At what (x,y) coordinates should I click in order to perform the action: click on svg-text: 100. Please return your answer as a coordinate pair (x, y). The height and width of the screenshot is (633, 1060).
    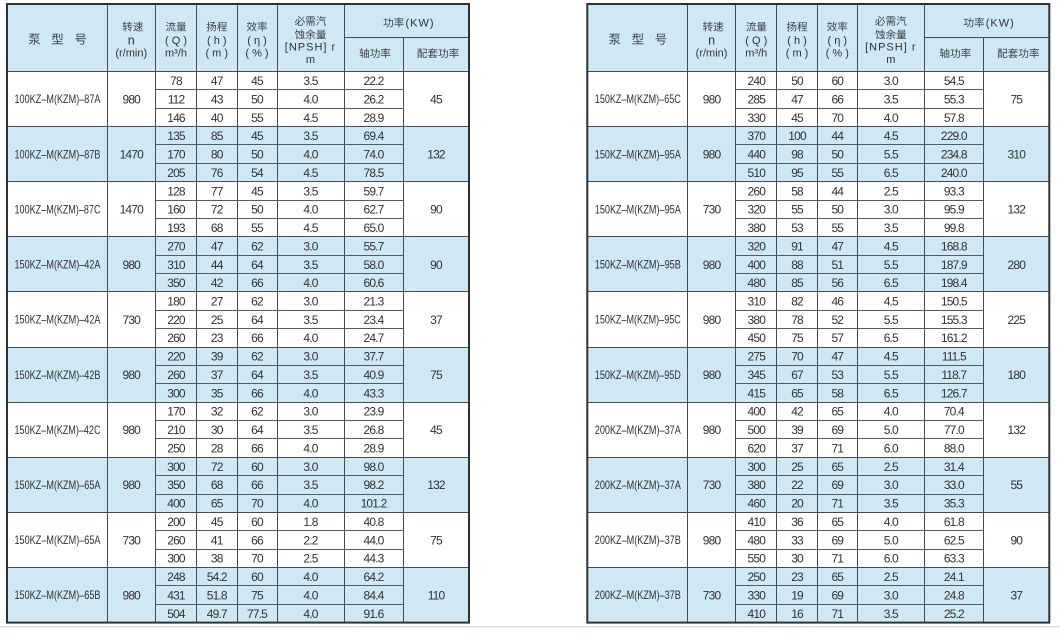
    Looking at the image, I should click on (797, 136).